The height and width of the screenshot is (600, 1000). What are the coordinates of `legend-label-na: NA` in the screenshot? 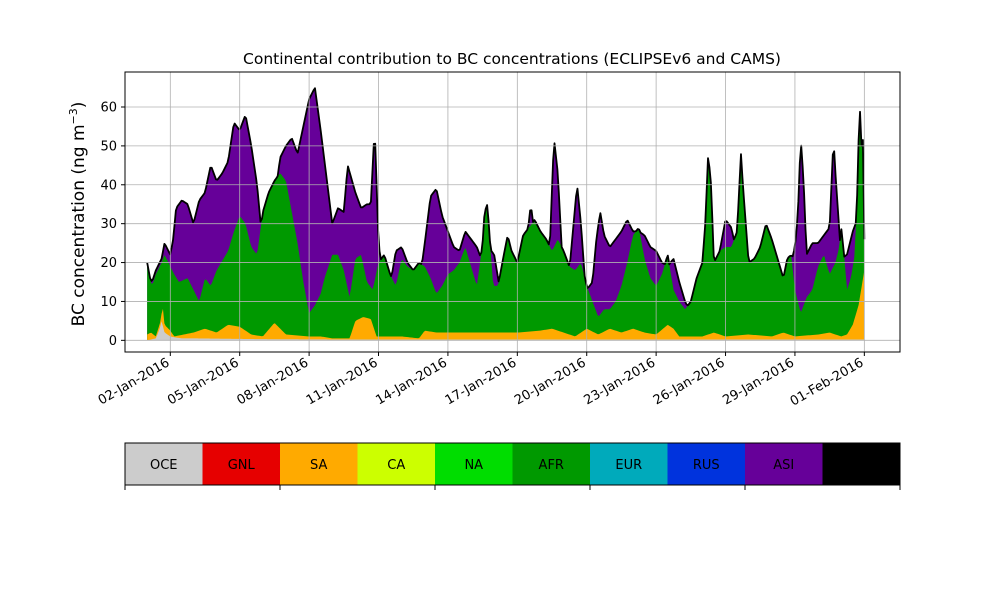 It's located at (473, 465).